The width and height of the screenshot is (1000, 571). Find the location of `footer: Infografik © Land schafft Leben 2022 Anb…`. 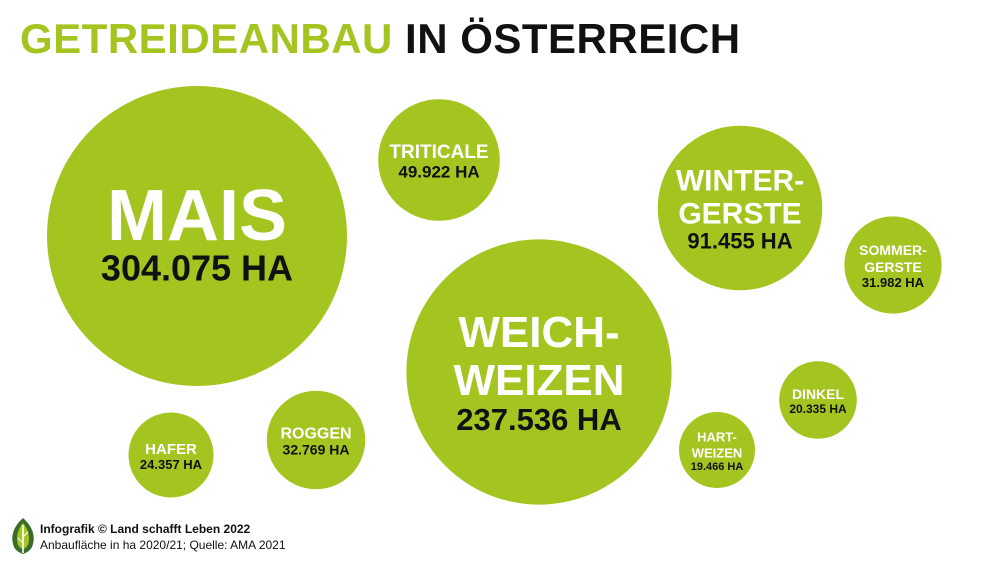

footer: Infografik © Land schafft Leben 2022 Anb… is located at coordinates (163, 537).